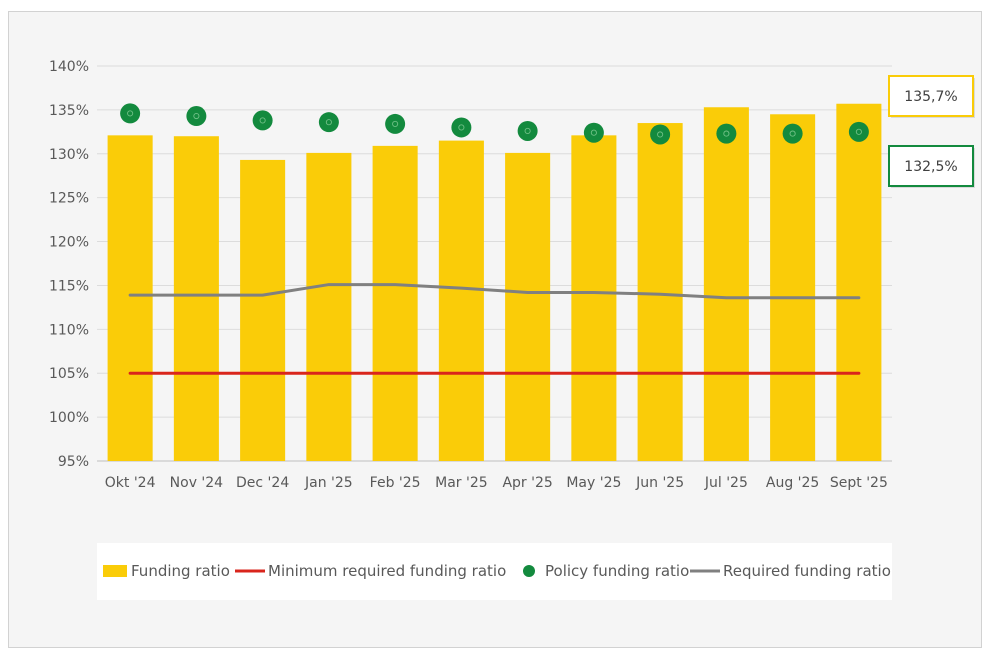 The width and height of the screenshot is (990, 660). What do you see at coordinates (807, 571) in the screenshot?
I see `legend-label-required-funding-ratio: Required funding ratio` at bounding box center [807, 571].